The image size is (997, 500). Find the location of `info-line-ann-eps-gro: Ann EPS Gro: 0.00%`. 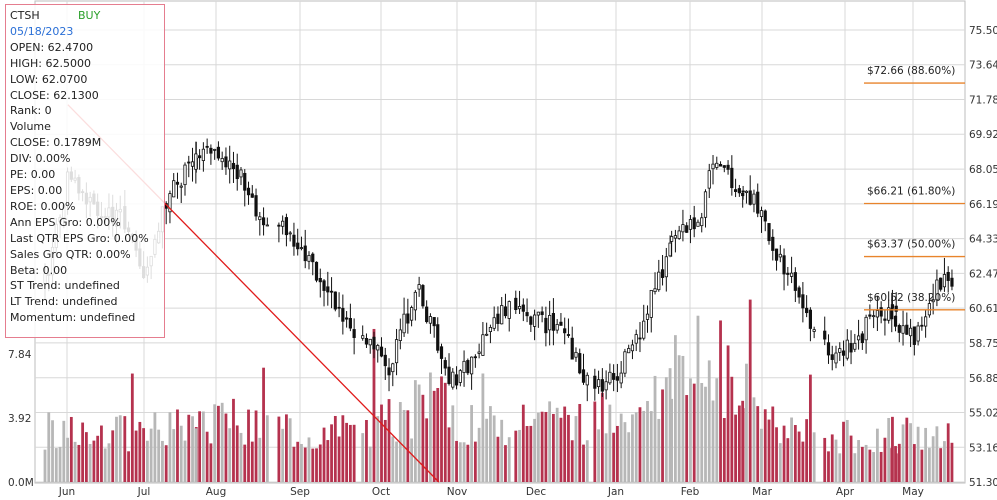

info-line-ann-eps-gro: Ann EPS Gro: 0.00% is located at coordinates (65, 222).